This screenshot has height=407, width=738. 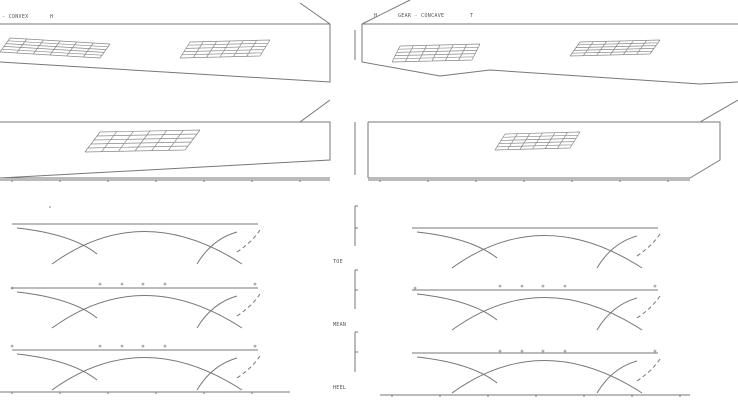 I want to click on scale-brackets, so click(x=356, y=288).